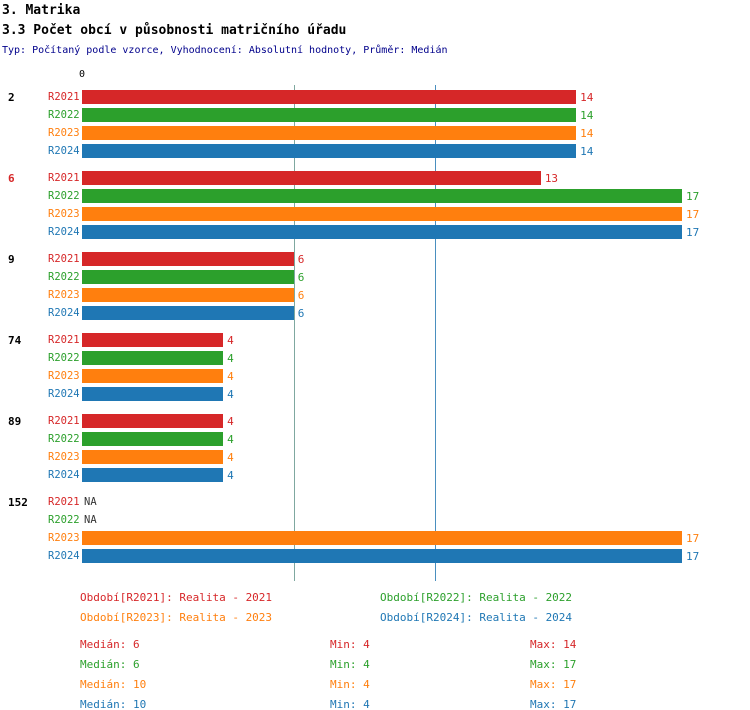  Describe the element at coordinates (11, 259) in the screenshot. I see `category-label: 9` at that location.